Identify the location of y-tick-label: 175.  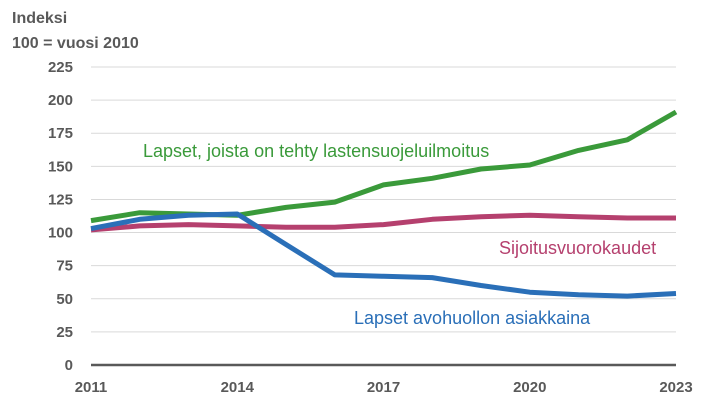
(60, 133).